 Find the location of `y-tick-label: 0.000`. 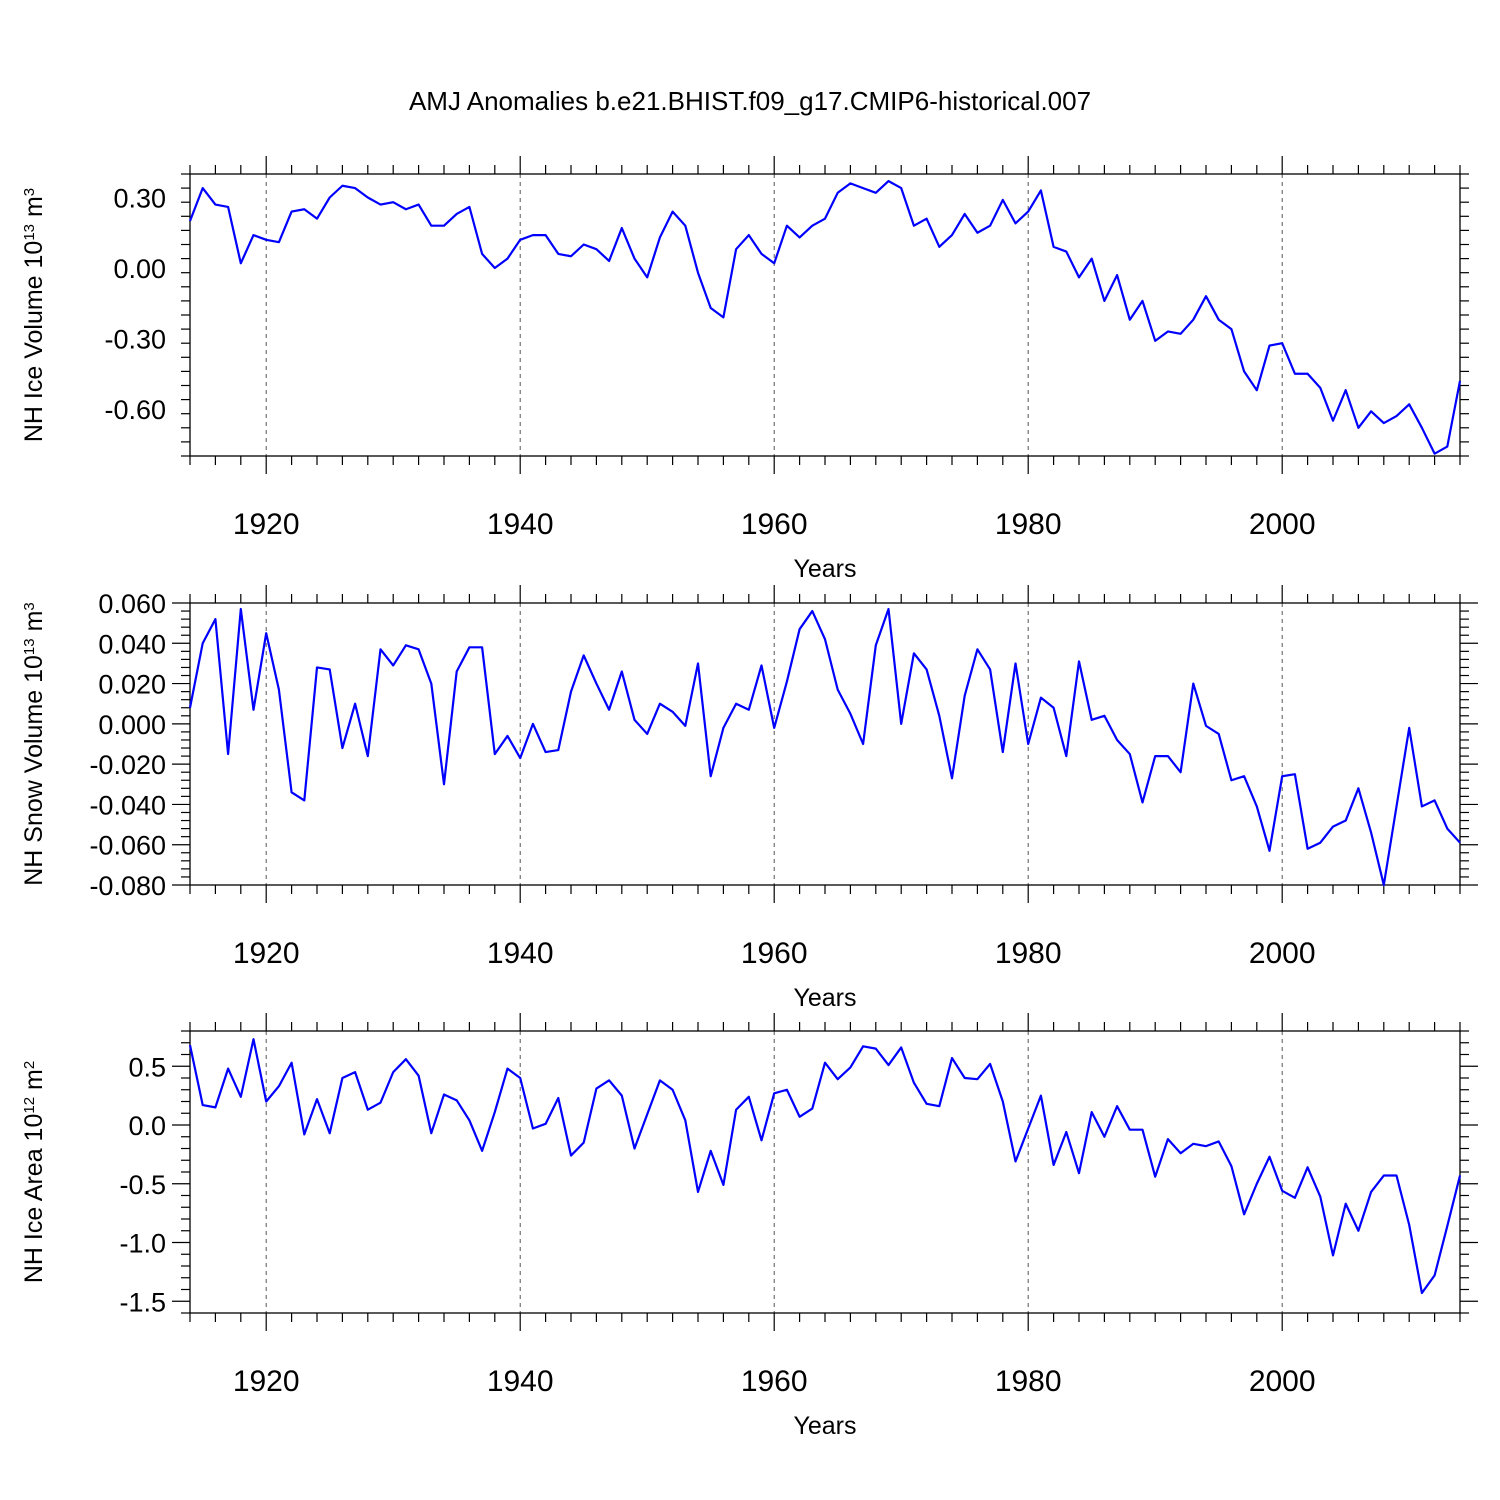

y-tick-label: 0.000 is located at coordinates (132, 725).